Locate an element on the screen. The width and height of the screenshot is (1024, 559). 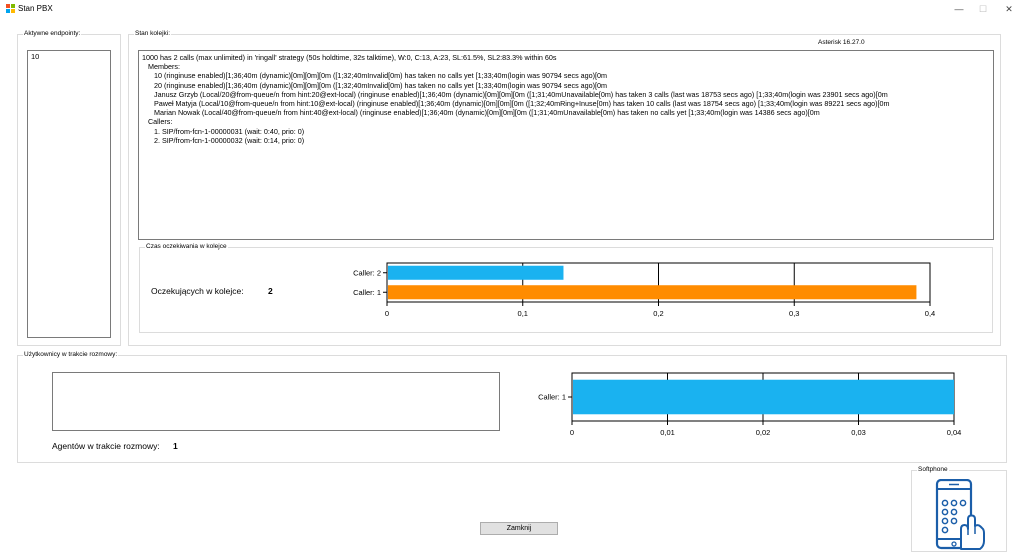
window-title: Stan PBX is located at coordinates (35, 8).